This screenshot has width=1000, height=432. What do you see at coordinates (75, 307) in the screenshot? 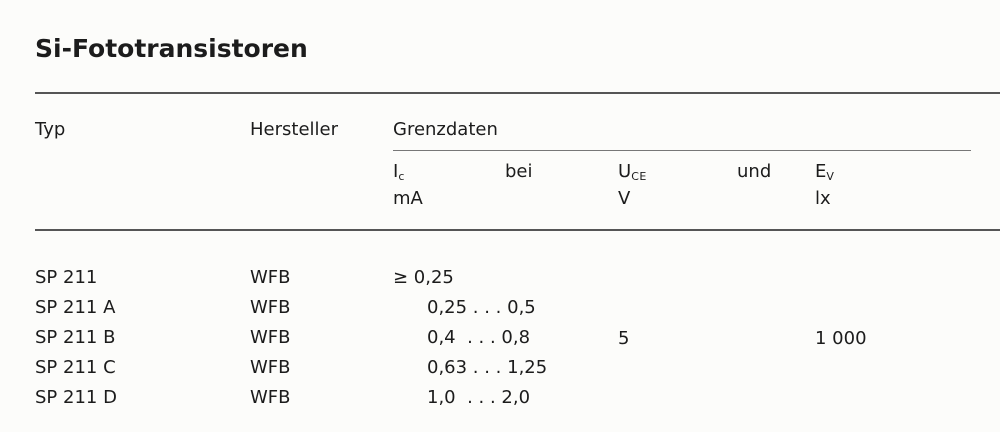
I see `cell-typ: SP 211 A` at bounding box center [75, 307].